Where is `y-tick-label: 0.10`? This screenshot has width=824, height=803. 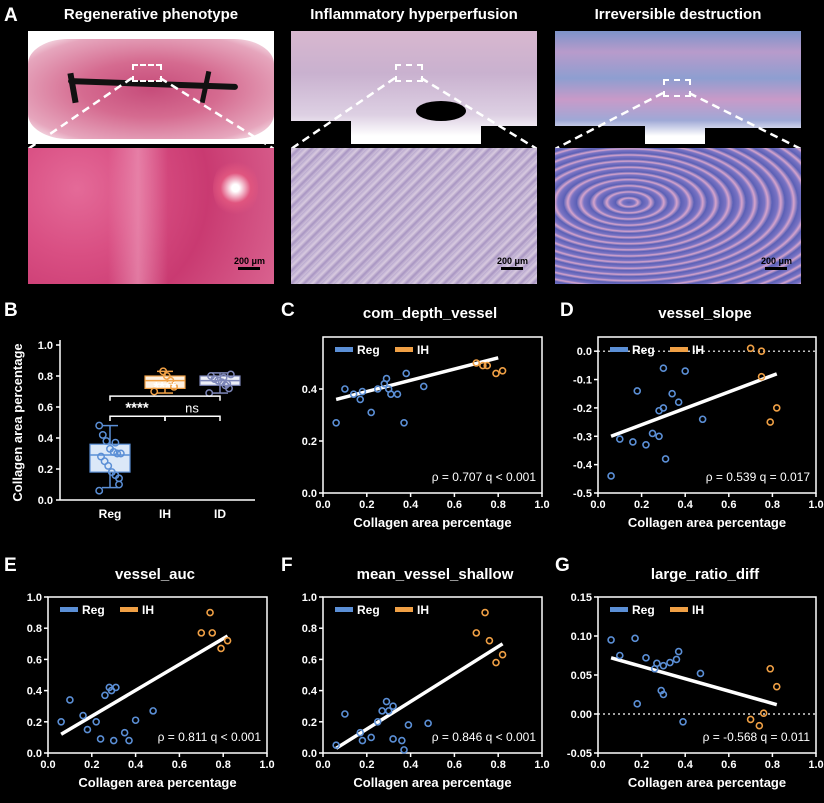
y-tick-label: 0.10 is located at coordinates (581, 637).